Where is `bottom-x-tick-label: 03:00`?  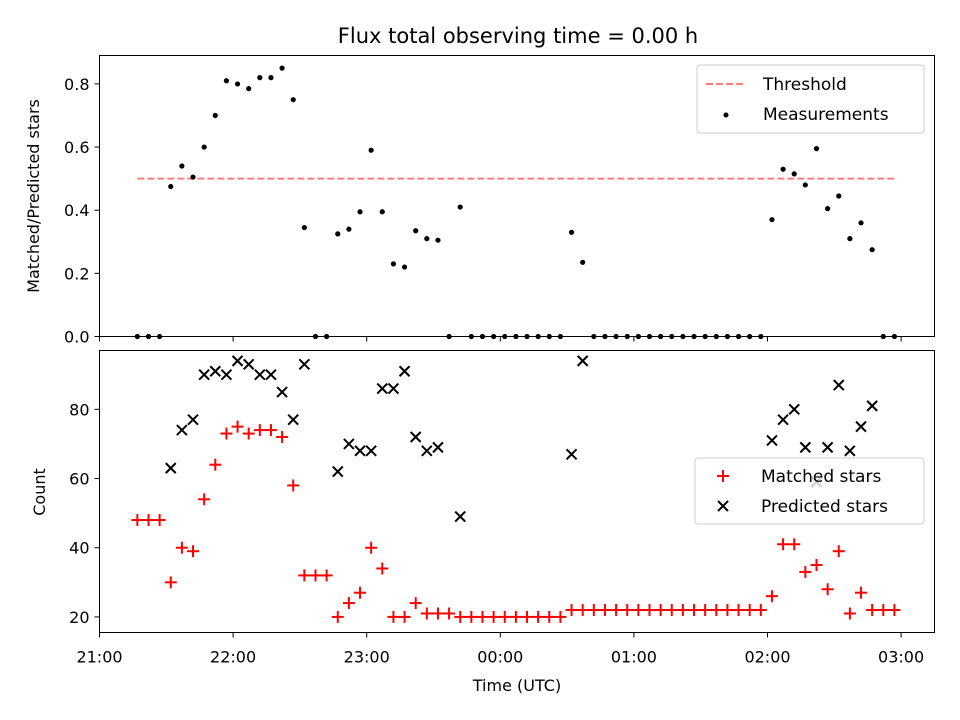
bottom-x-tick-label: 03:00 is located at coordinates (901, 657).